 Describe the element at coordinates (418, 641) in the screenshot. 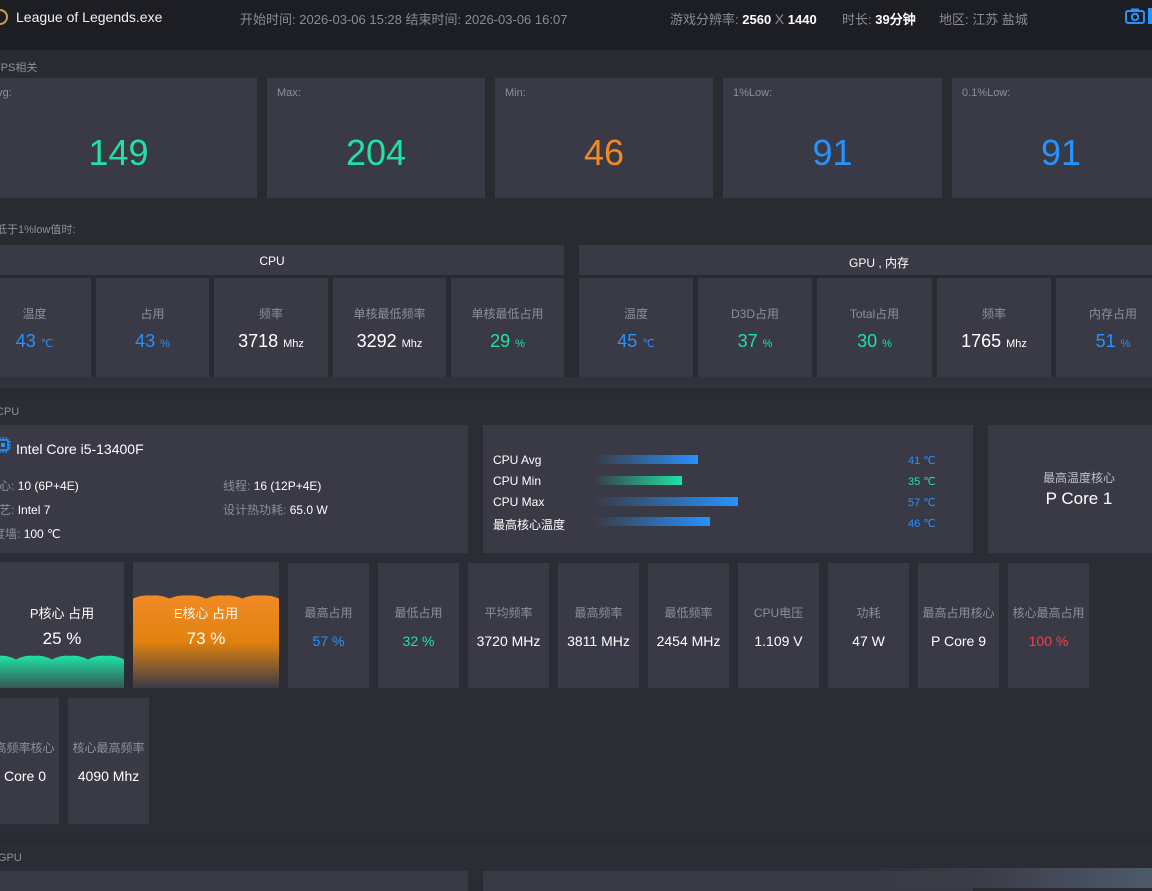

I see `stat-value: 32 %` at that location.